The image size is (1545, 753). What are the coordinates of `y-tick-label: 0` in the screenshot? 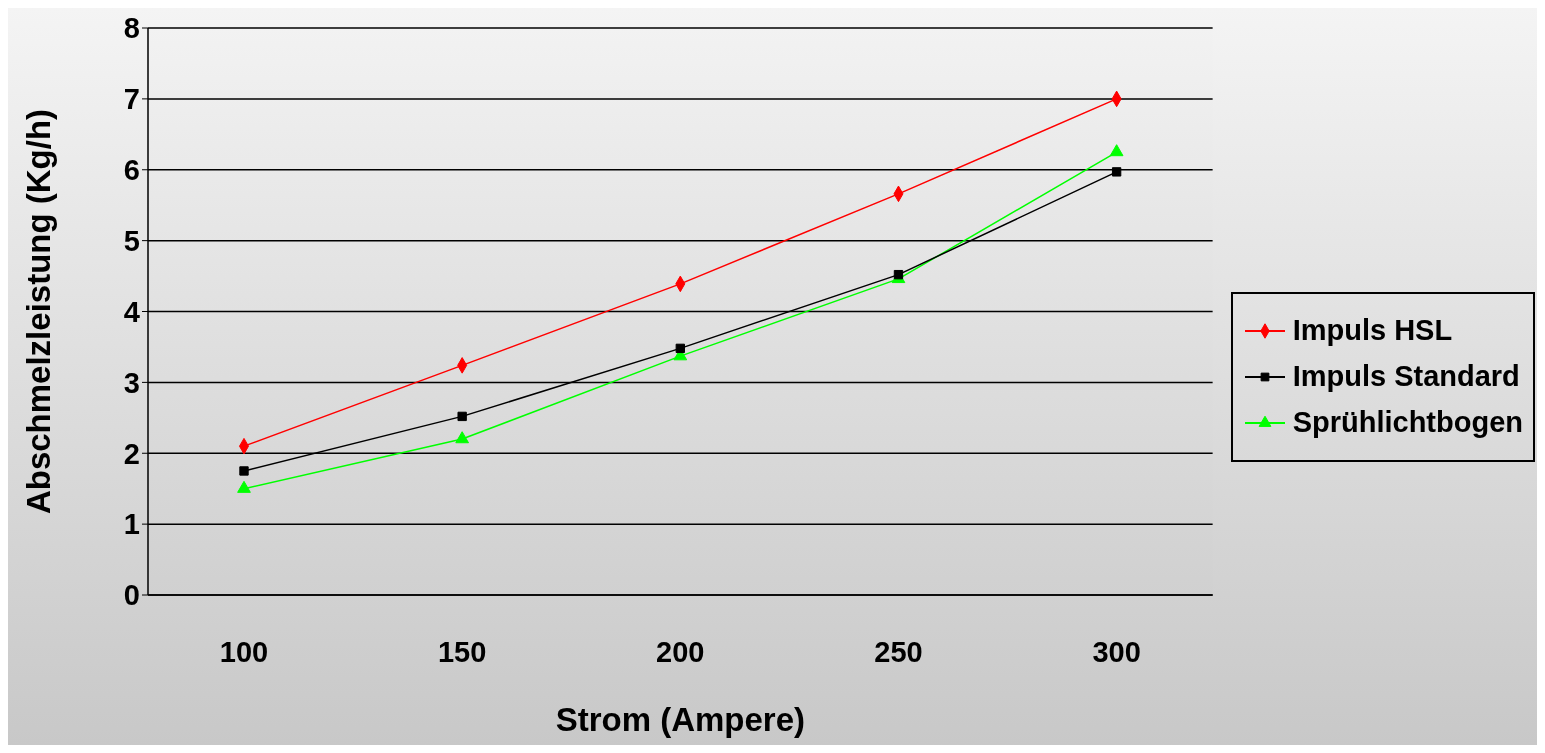 It's located at (131, 595).